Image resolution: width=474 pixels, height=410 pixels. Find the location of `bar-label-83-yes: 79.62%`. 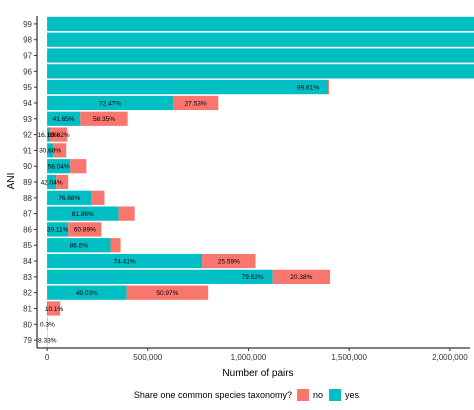

bar-label-83-yes: 79.62% is located at coordinates (253, 277).